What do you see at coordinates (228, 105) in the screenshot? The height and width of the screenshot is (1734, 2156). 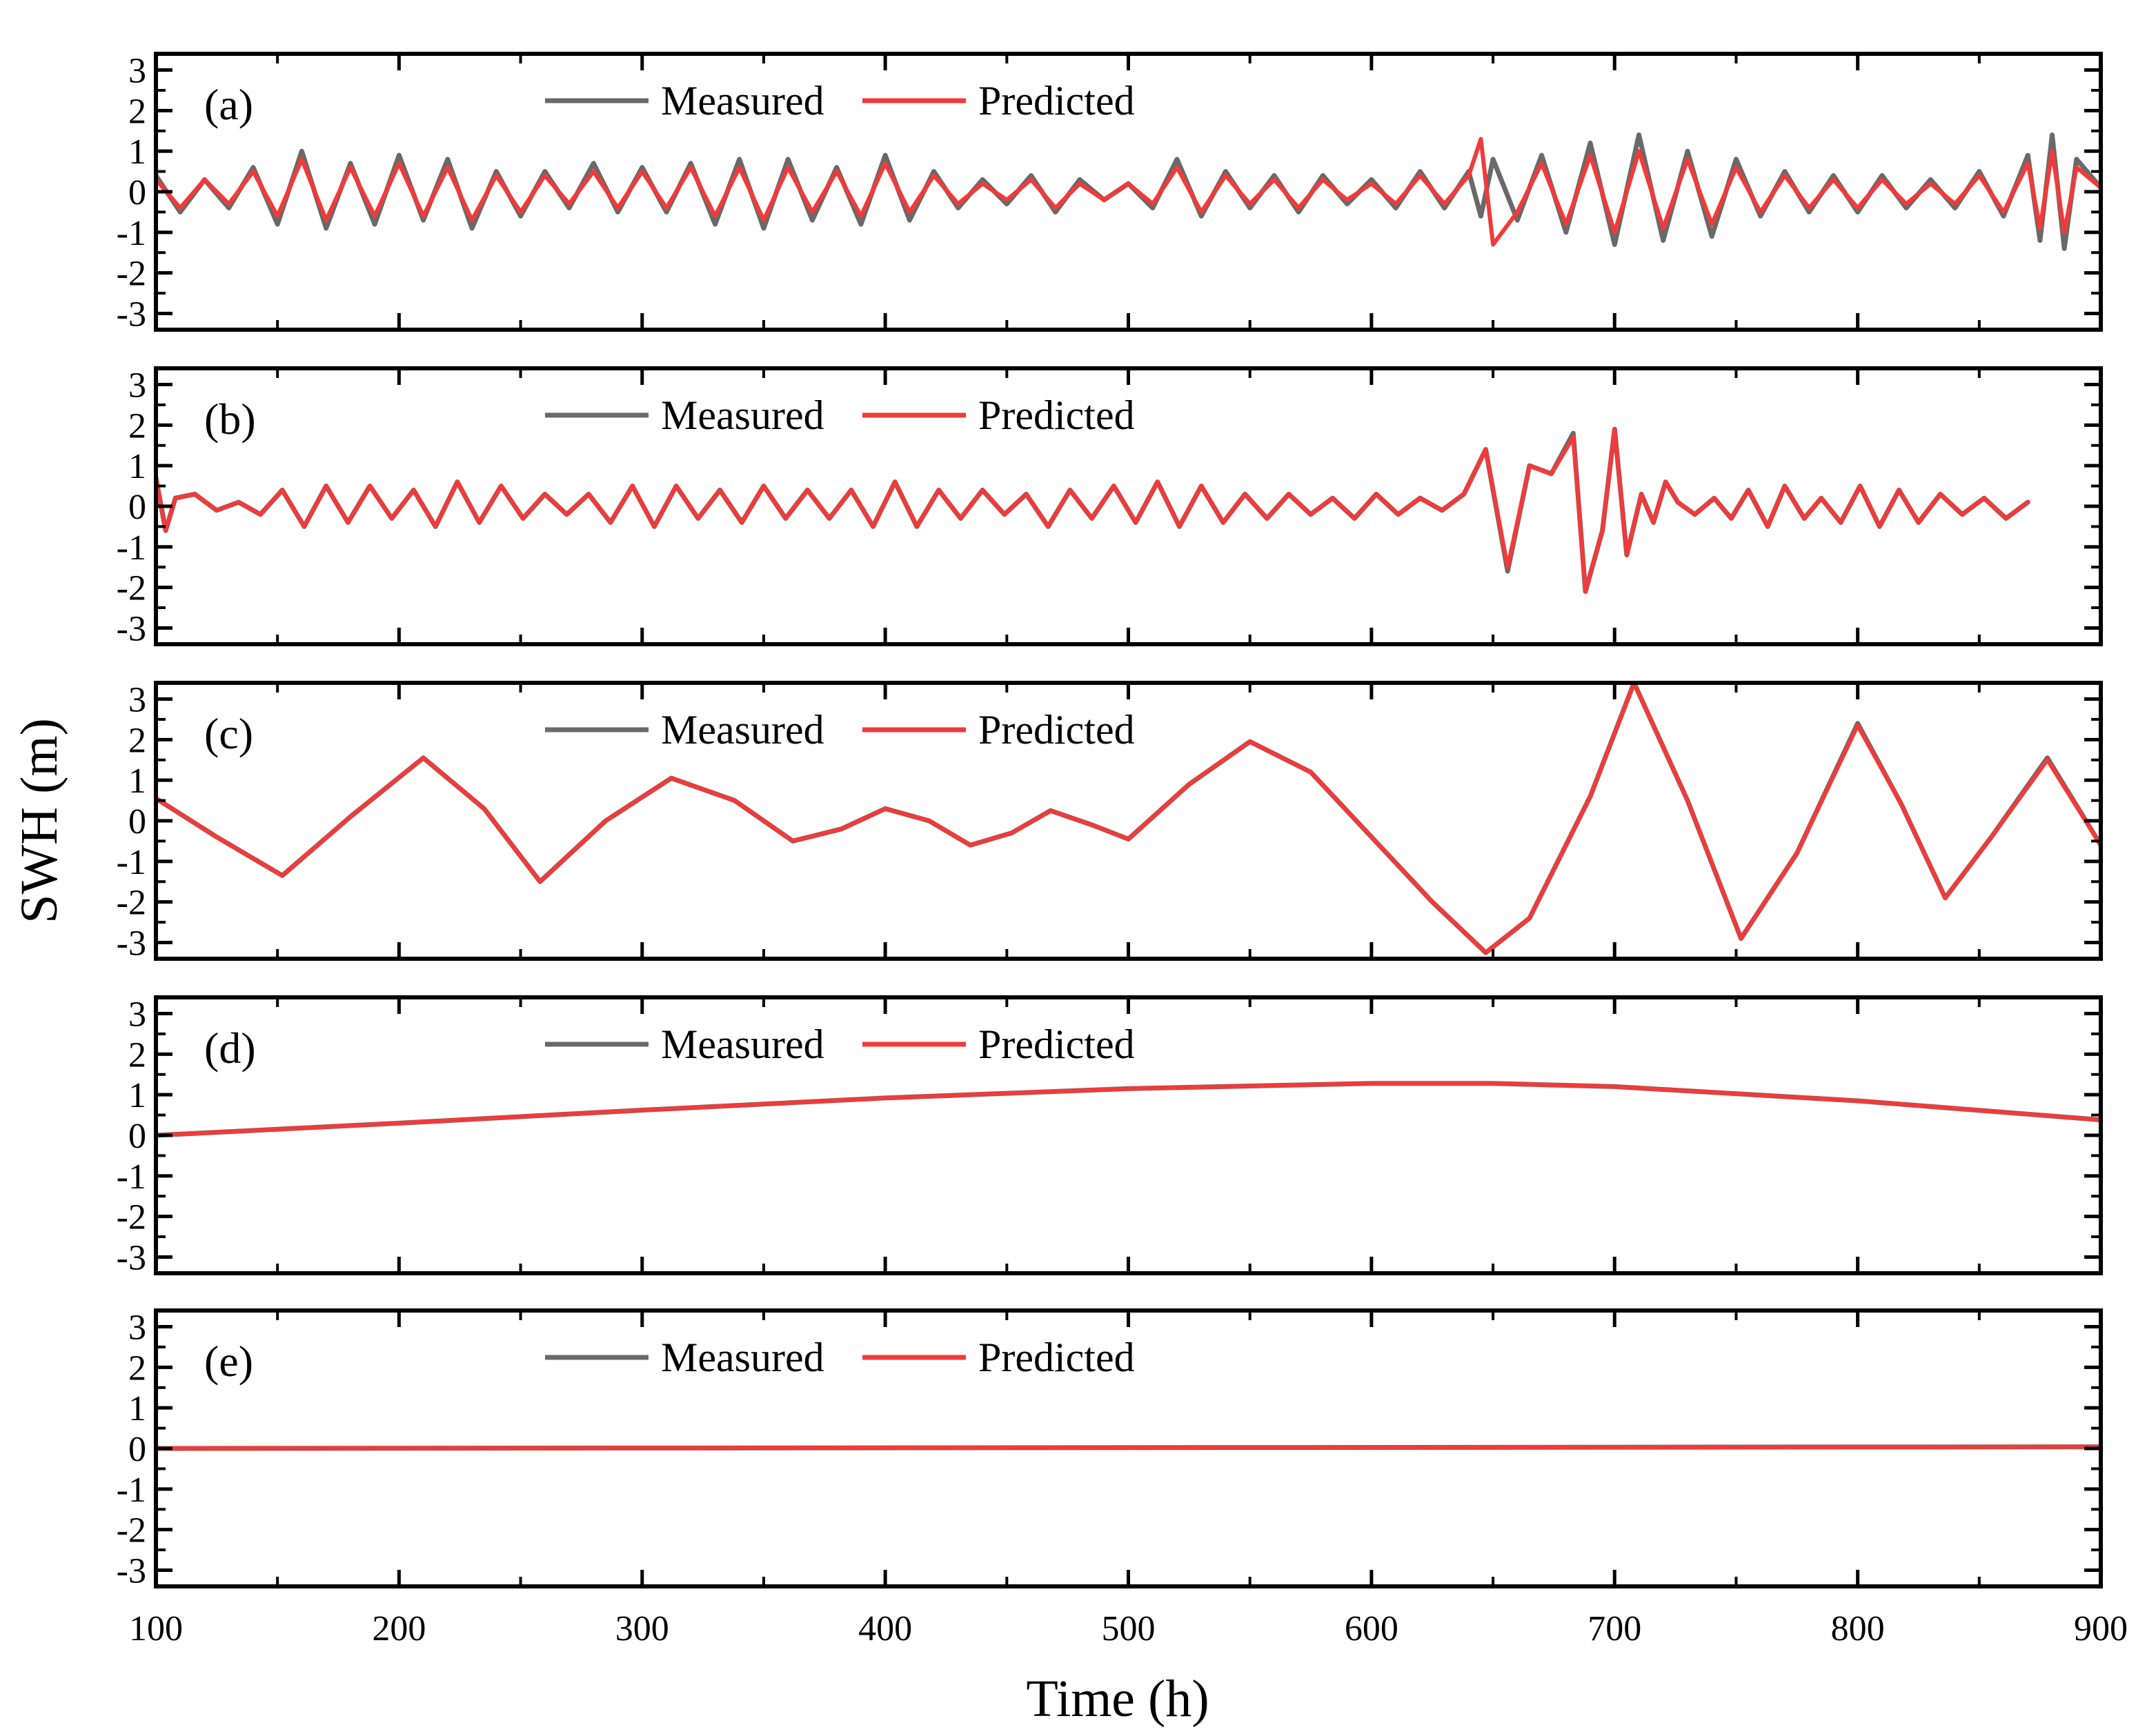 I see `panel-label: (a)` at bounding box center [228, 105].